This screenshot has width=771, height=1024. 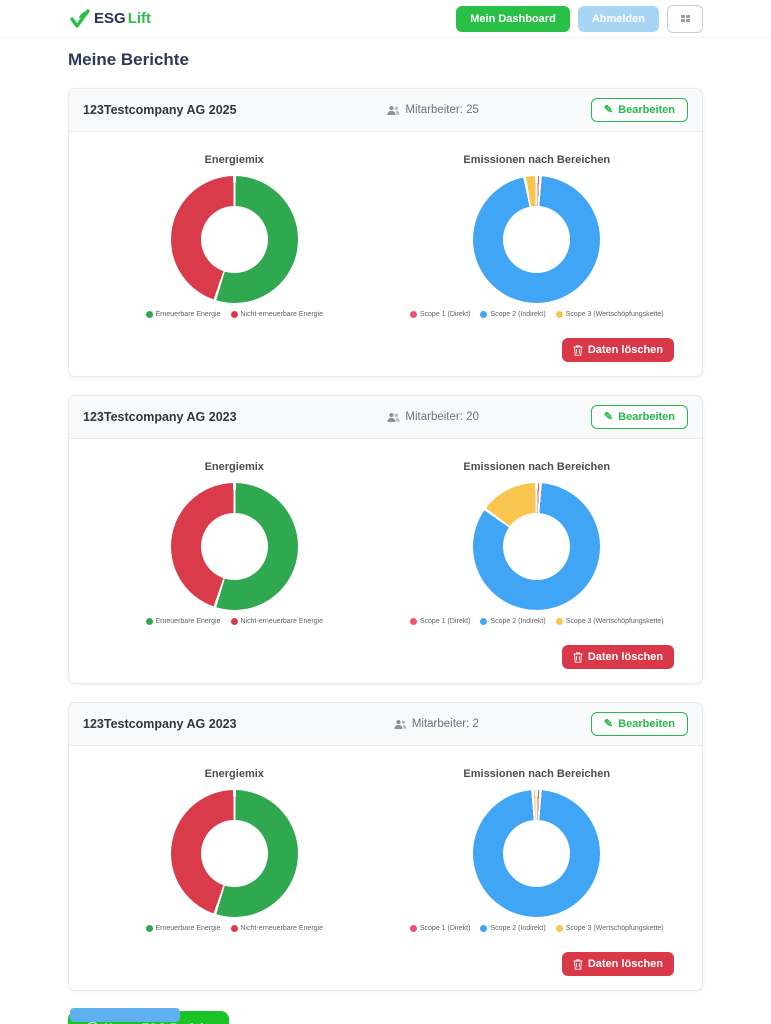 I want to click on employees-count: Mitarbeiter: 2, so click(x=436, y=724).